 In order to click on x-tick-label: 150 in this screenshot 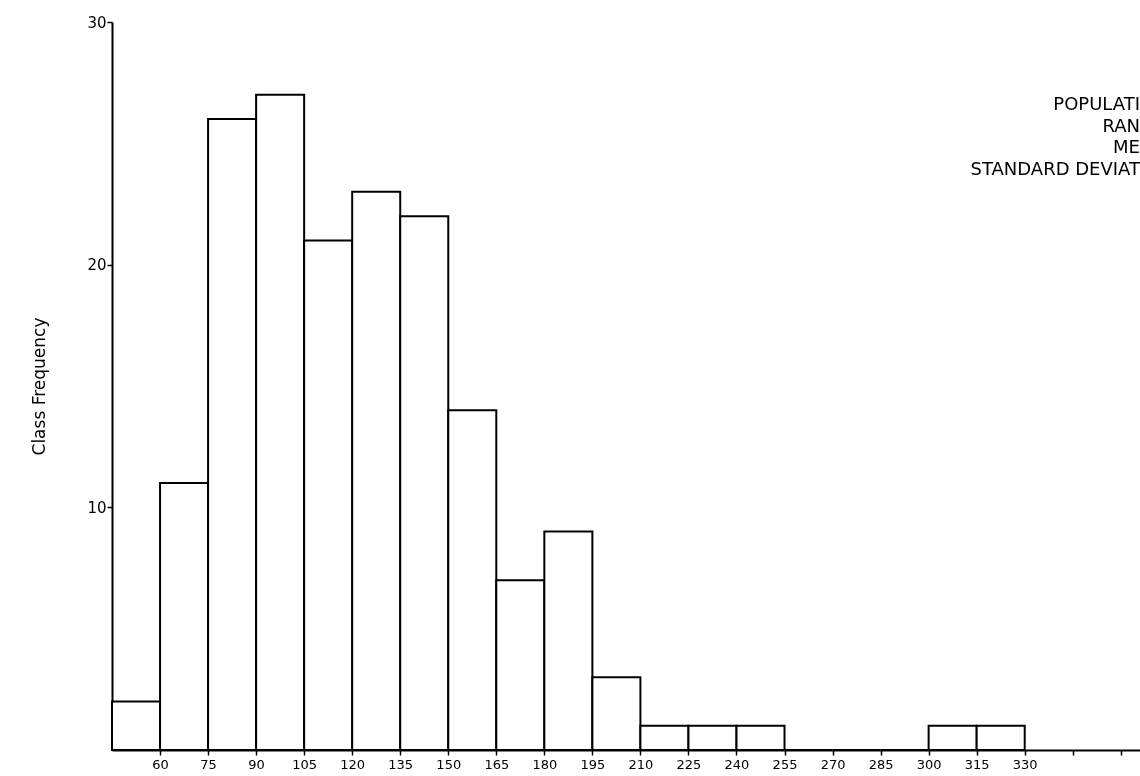, I will do `click(449, 764)`.